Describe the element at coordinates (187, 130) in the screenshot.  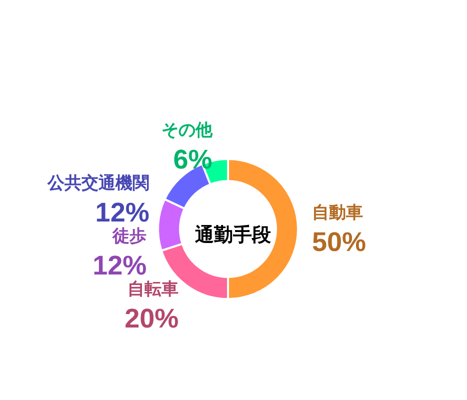
I see `slice-label: その他` at that location.